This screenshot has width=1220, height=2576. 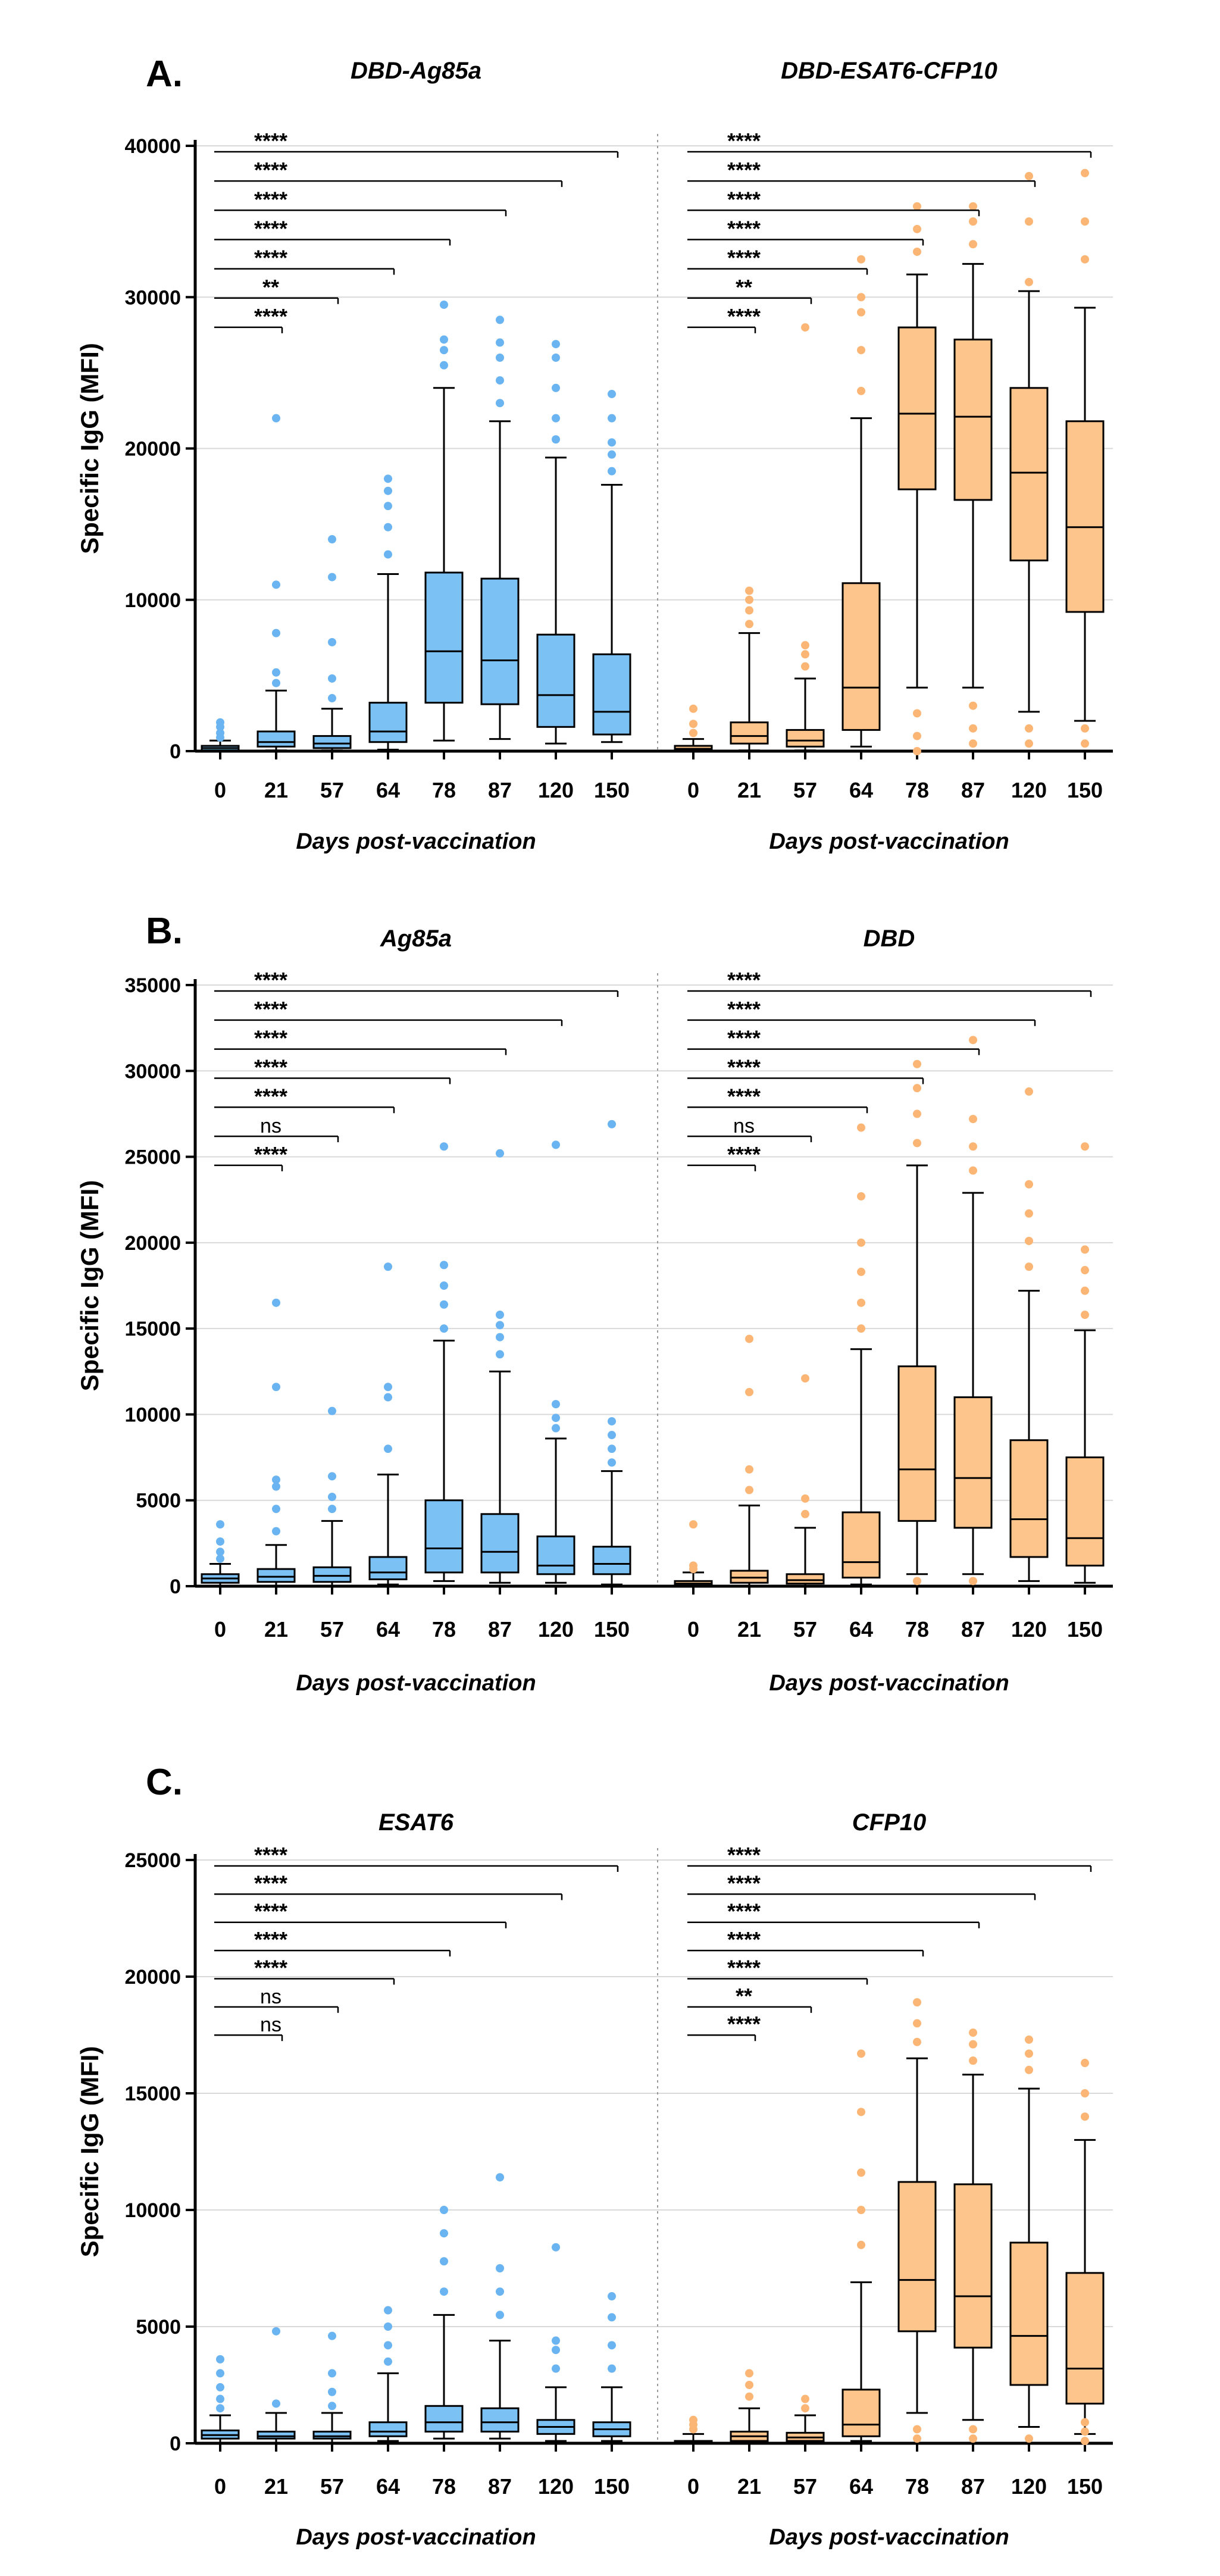 What do you see at coordinates (152, 1329) in the screenshot?
I see `y-tick-label: 15000` at bounding box center [152, 1329].